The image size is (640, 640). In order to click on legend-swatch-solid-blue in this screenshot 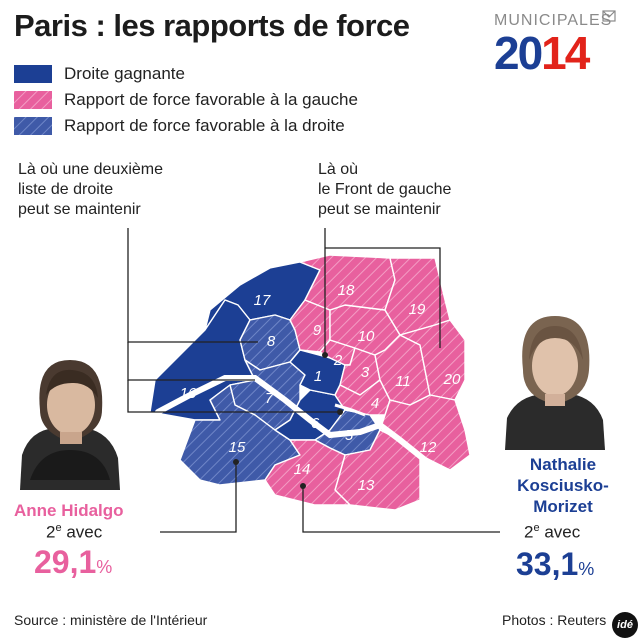, I will do `click(33, 74)`.